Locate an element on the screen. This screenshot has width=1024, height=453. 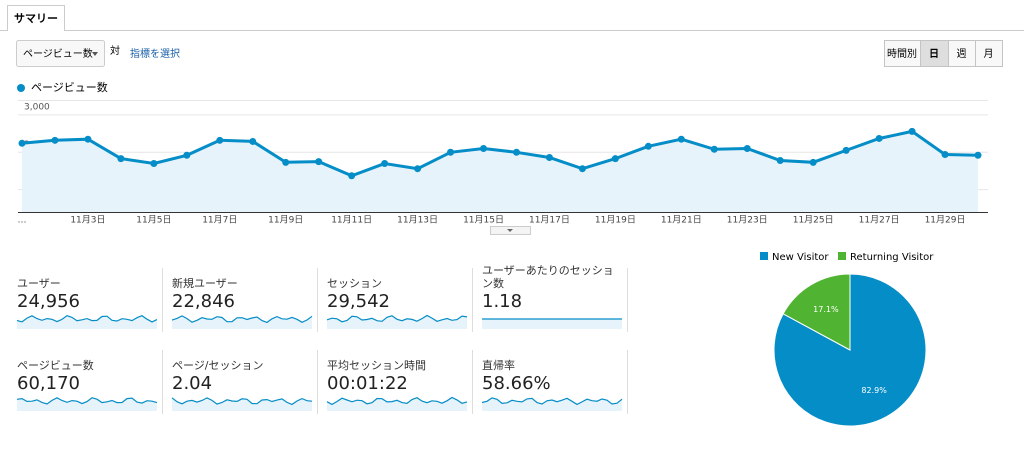
scorecard-label: ユーザー is located at coordinates (39, 283).